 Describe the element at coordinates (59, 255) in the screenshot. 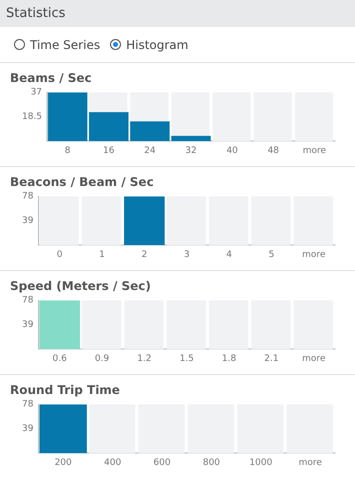

I see `x-tick-label: 0` at that location.